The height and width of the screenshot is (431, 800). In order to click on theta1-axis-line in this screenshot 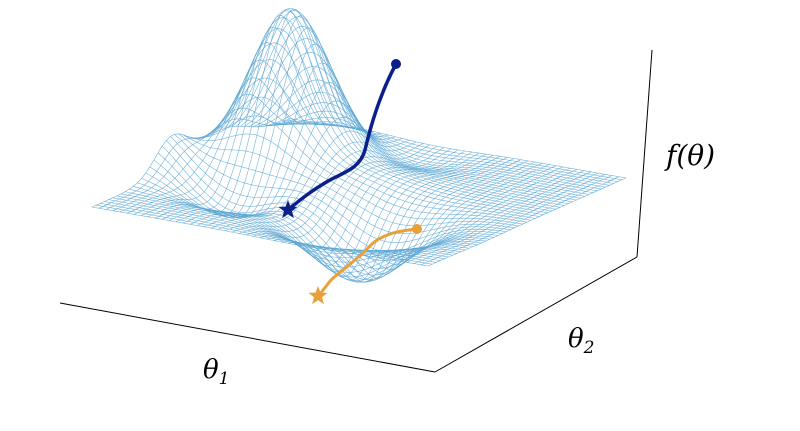, I will do `click(247, 337)`.